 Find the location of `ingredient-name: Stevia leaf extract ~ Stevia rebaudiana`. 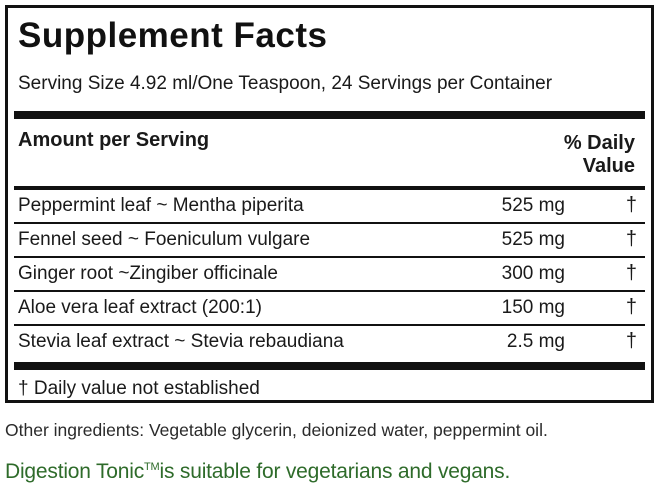

ingredient-name: Stevia leaf extract ~ Stevia rebaudiana is located at coordinates (181, 341).